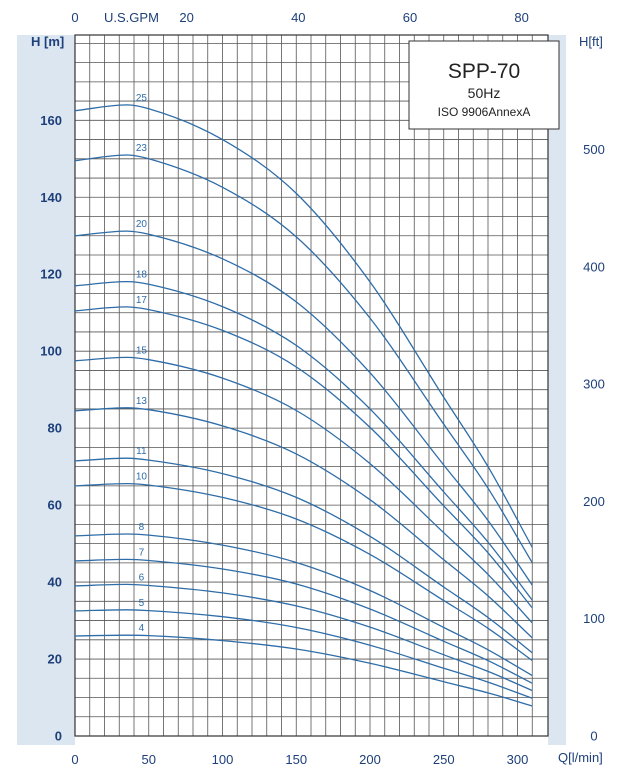 Image resolution: width=620 pixels, height=772 pixels. I want to click on curve-label-13: 13, so click(142, 401).